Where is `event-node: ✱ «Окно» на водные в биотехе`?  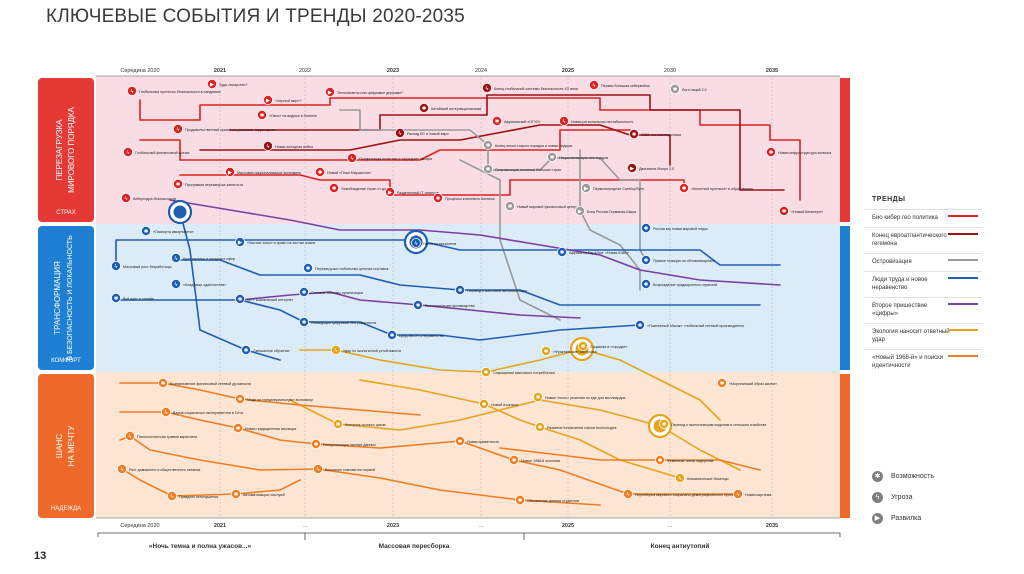 event-node: ✱ «Окно» на водные в биотехе is located at coordinates (286, 115).